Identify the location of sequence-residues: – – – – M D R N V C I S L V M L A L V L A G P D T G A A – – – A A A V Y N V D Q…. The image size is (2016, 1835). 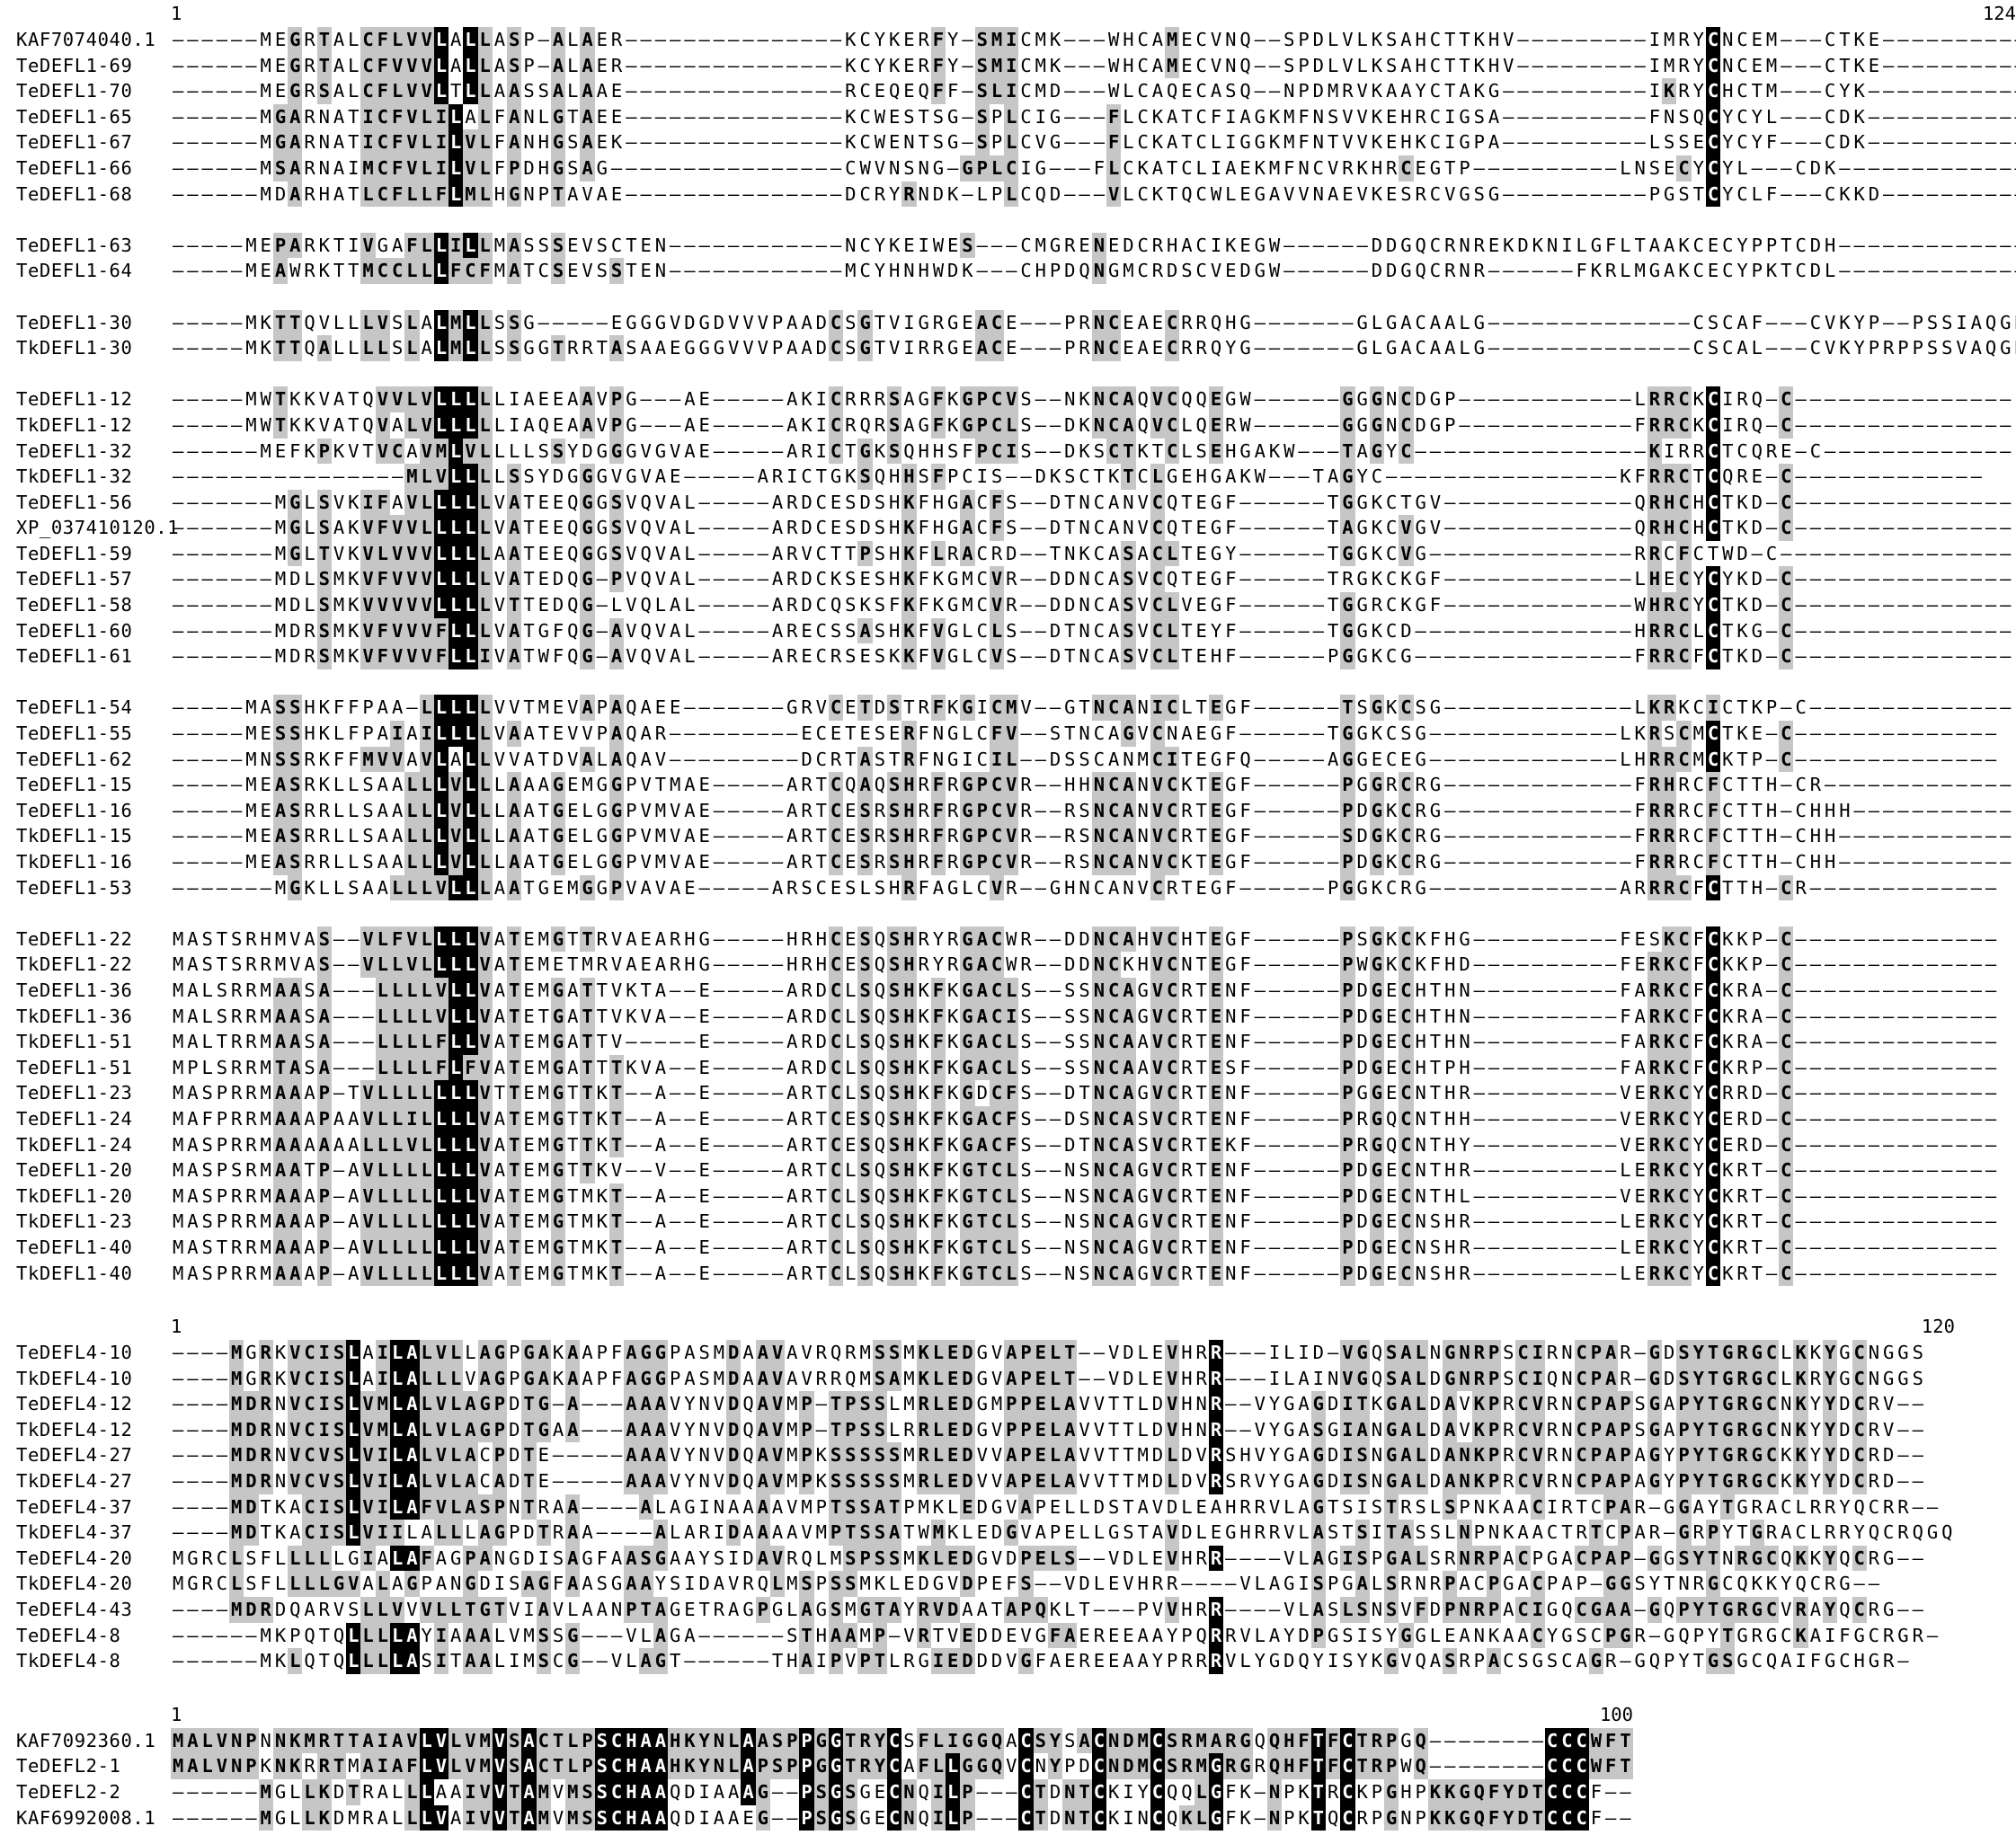
(1048, 1430).